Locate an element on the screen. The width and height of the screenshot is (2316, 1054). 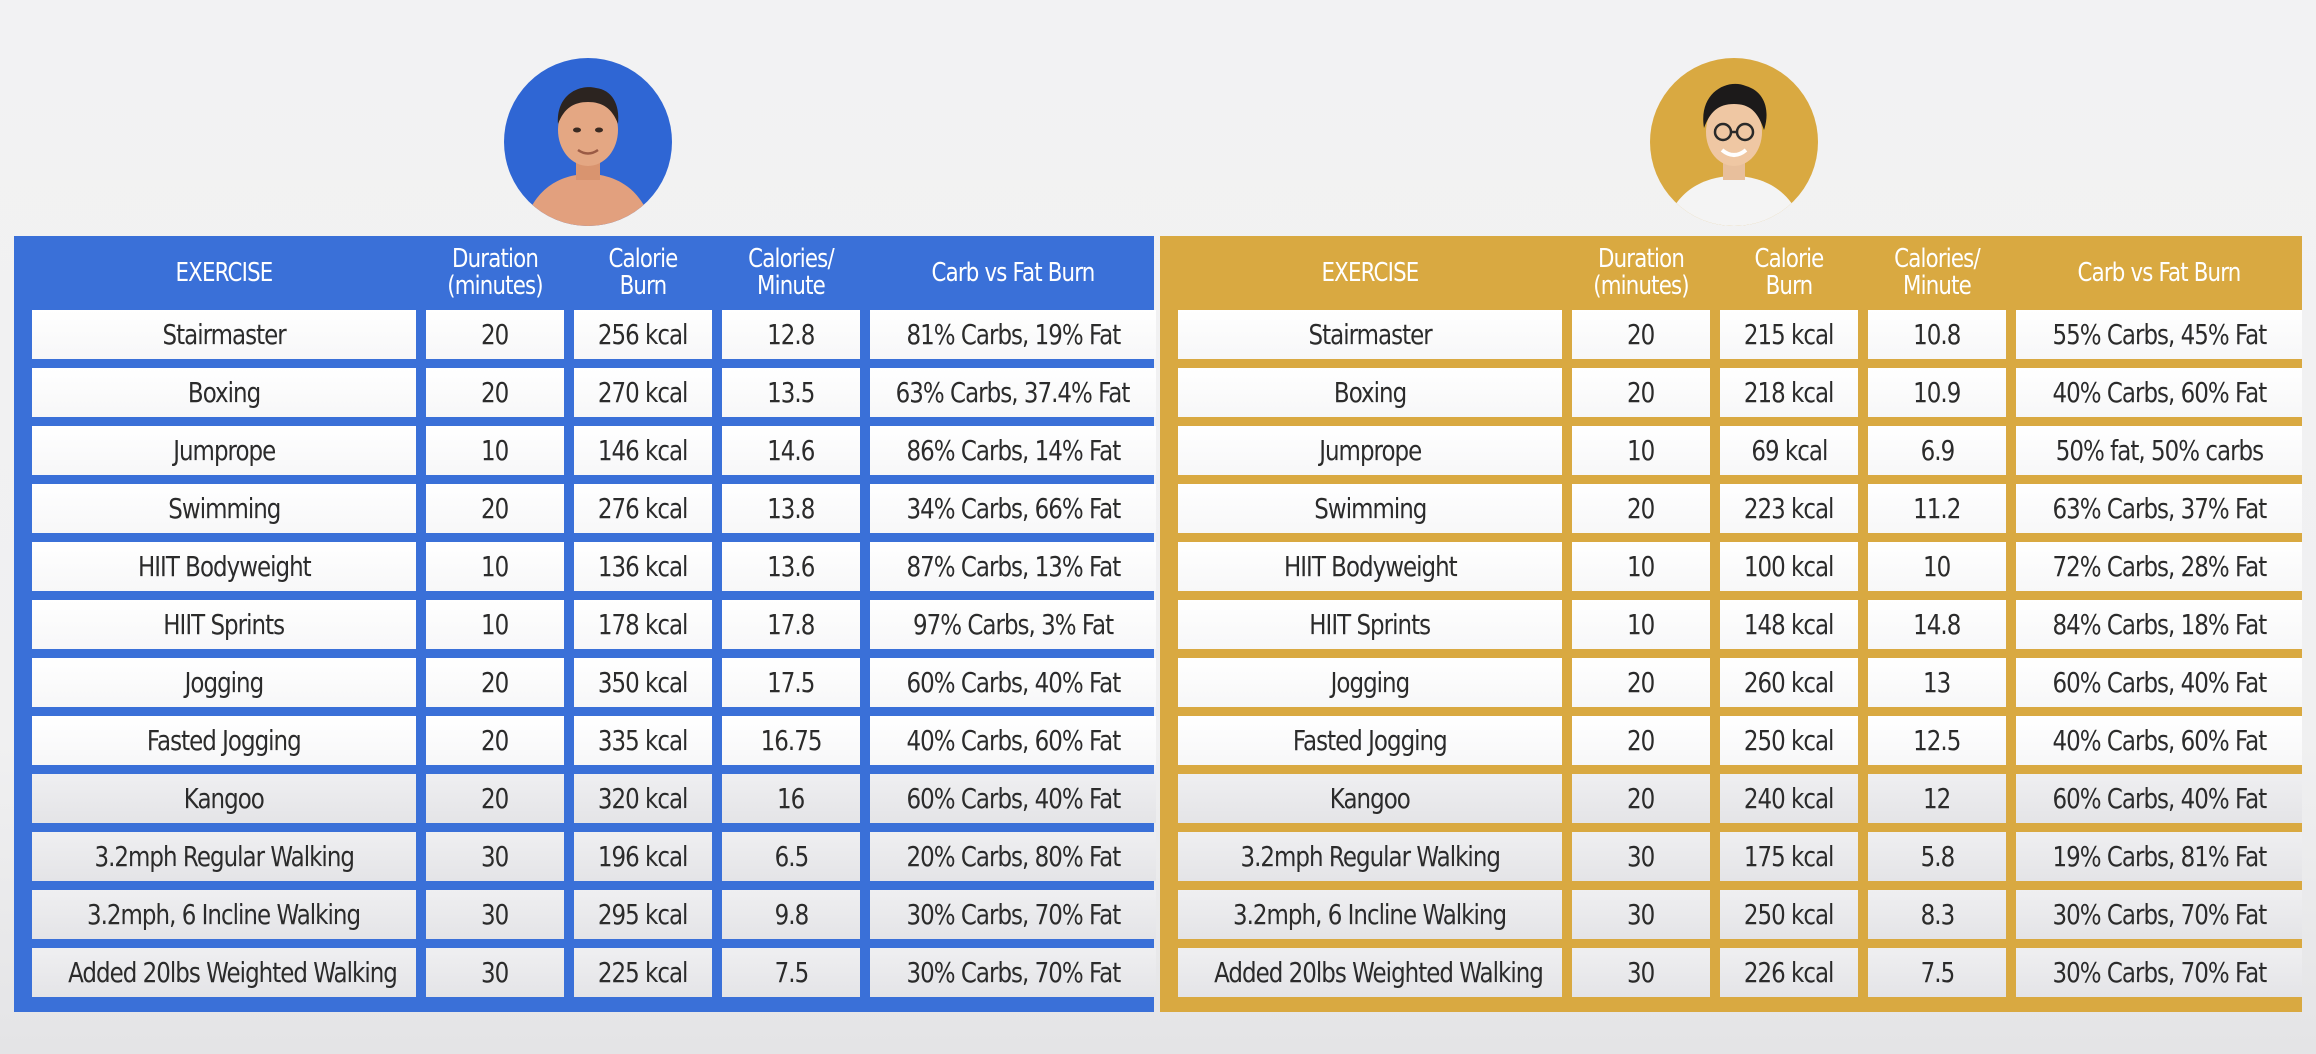
table-row: Kangoo 20 240 kcal 12 60% Carbs, 40% Fat is located at coordinates (1740, 798).